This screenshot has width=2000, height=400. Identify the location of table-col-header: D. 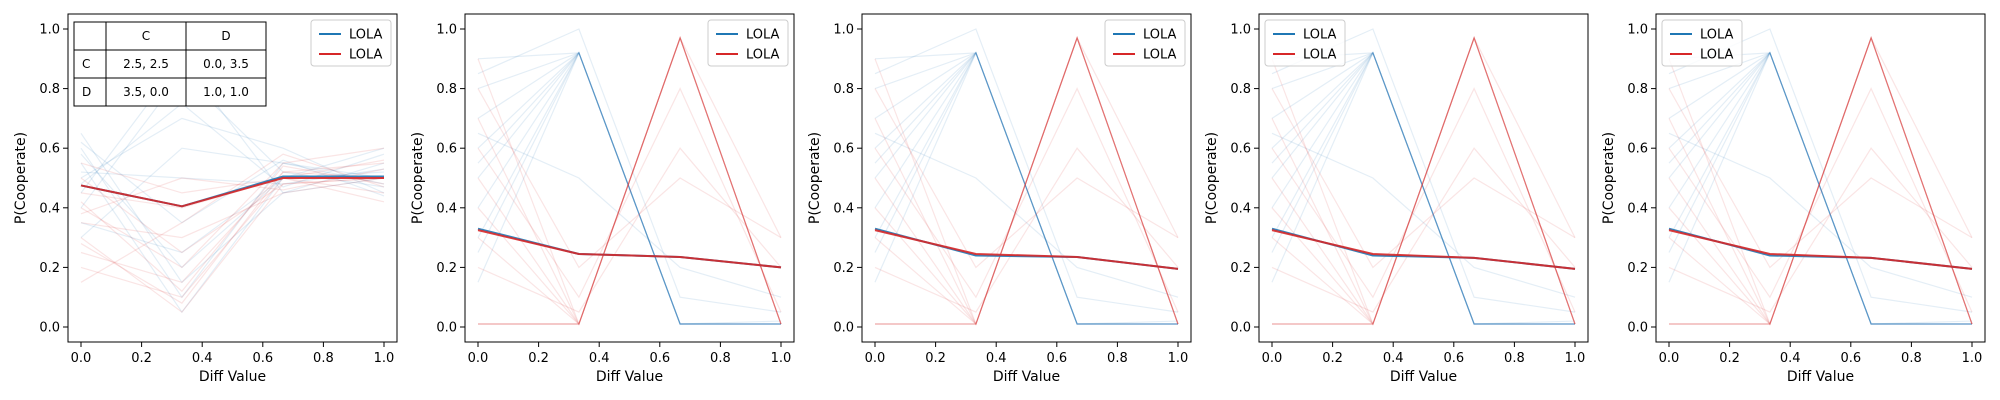
(225, 36).